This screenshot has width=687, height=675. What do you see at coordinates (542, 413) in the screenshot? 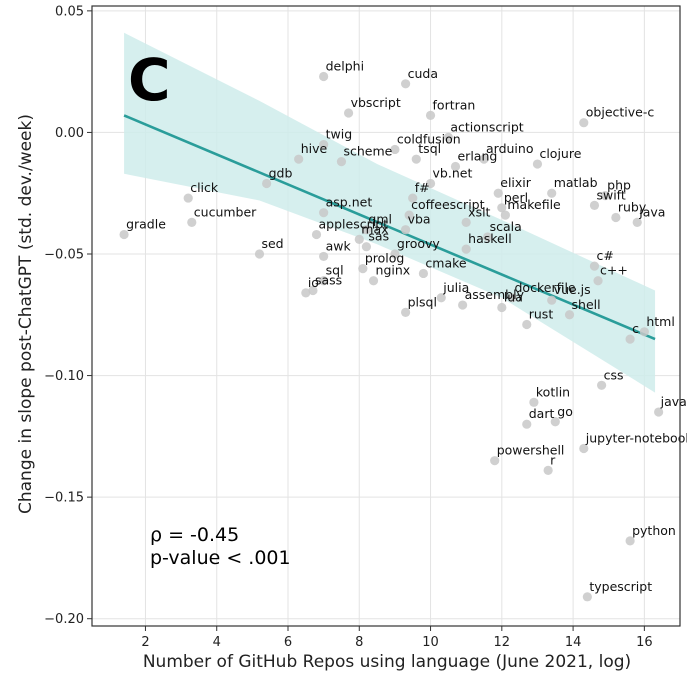
I see `point-label-dart: dart` at bounding box center [542, 413].